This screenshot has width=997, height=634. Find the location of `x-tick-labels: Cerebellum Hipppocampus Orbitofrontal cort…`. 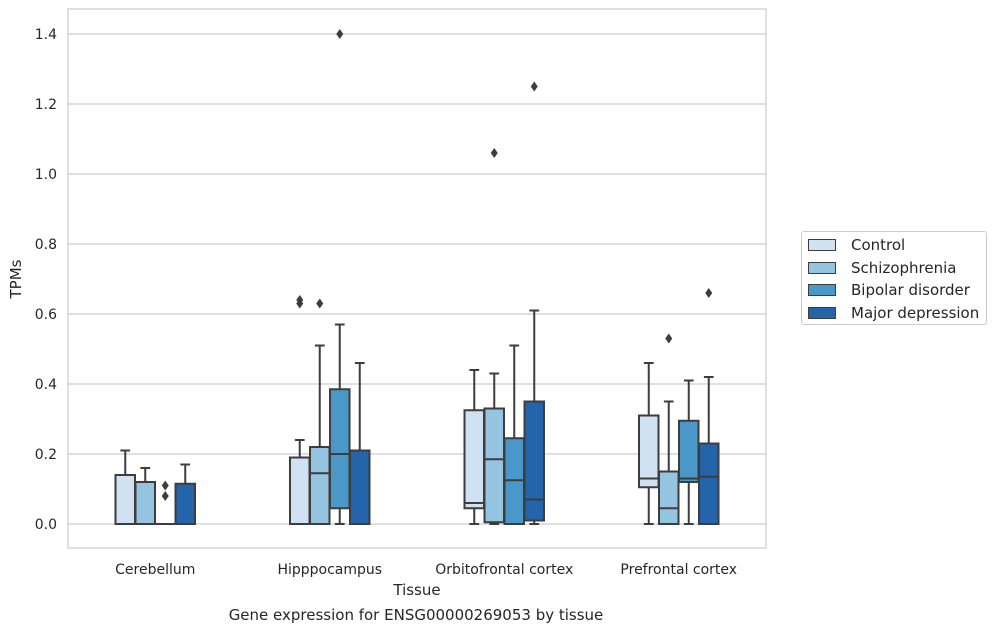

x-tick-labels: Cerebellum Hipppocampus Orbitofrontal cort… is located at coordinates (426, 570).